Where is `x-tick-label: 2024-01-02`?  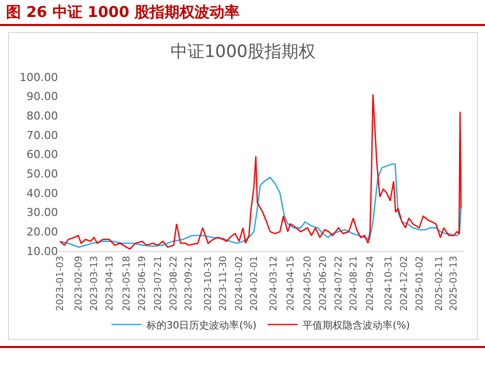 x-tick-label: 2024-01-02 is located at coordinates (240, 284).